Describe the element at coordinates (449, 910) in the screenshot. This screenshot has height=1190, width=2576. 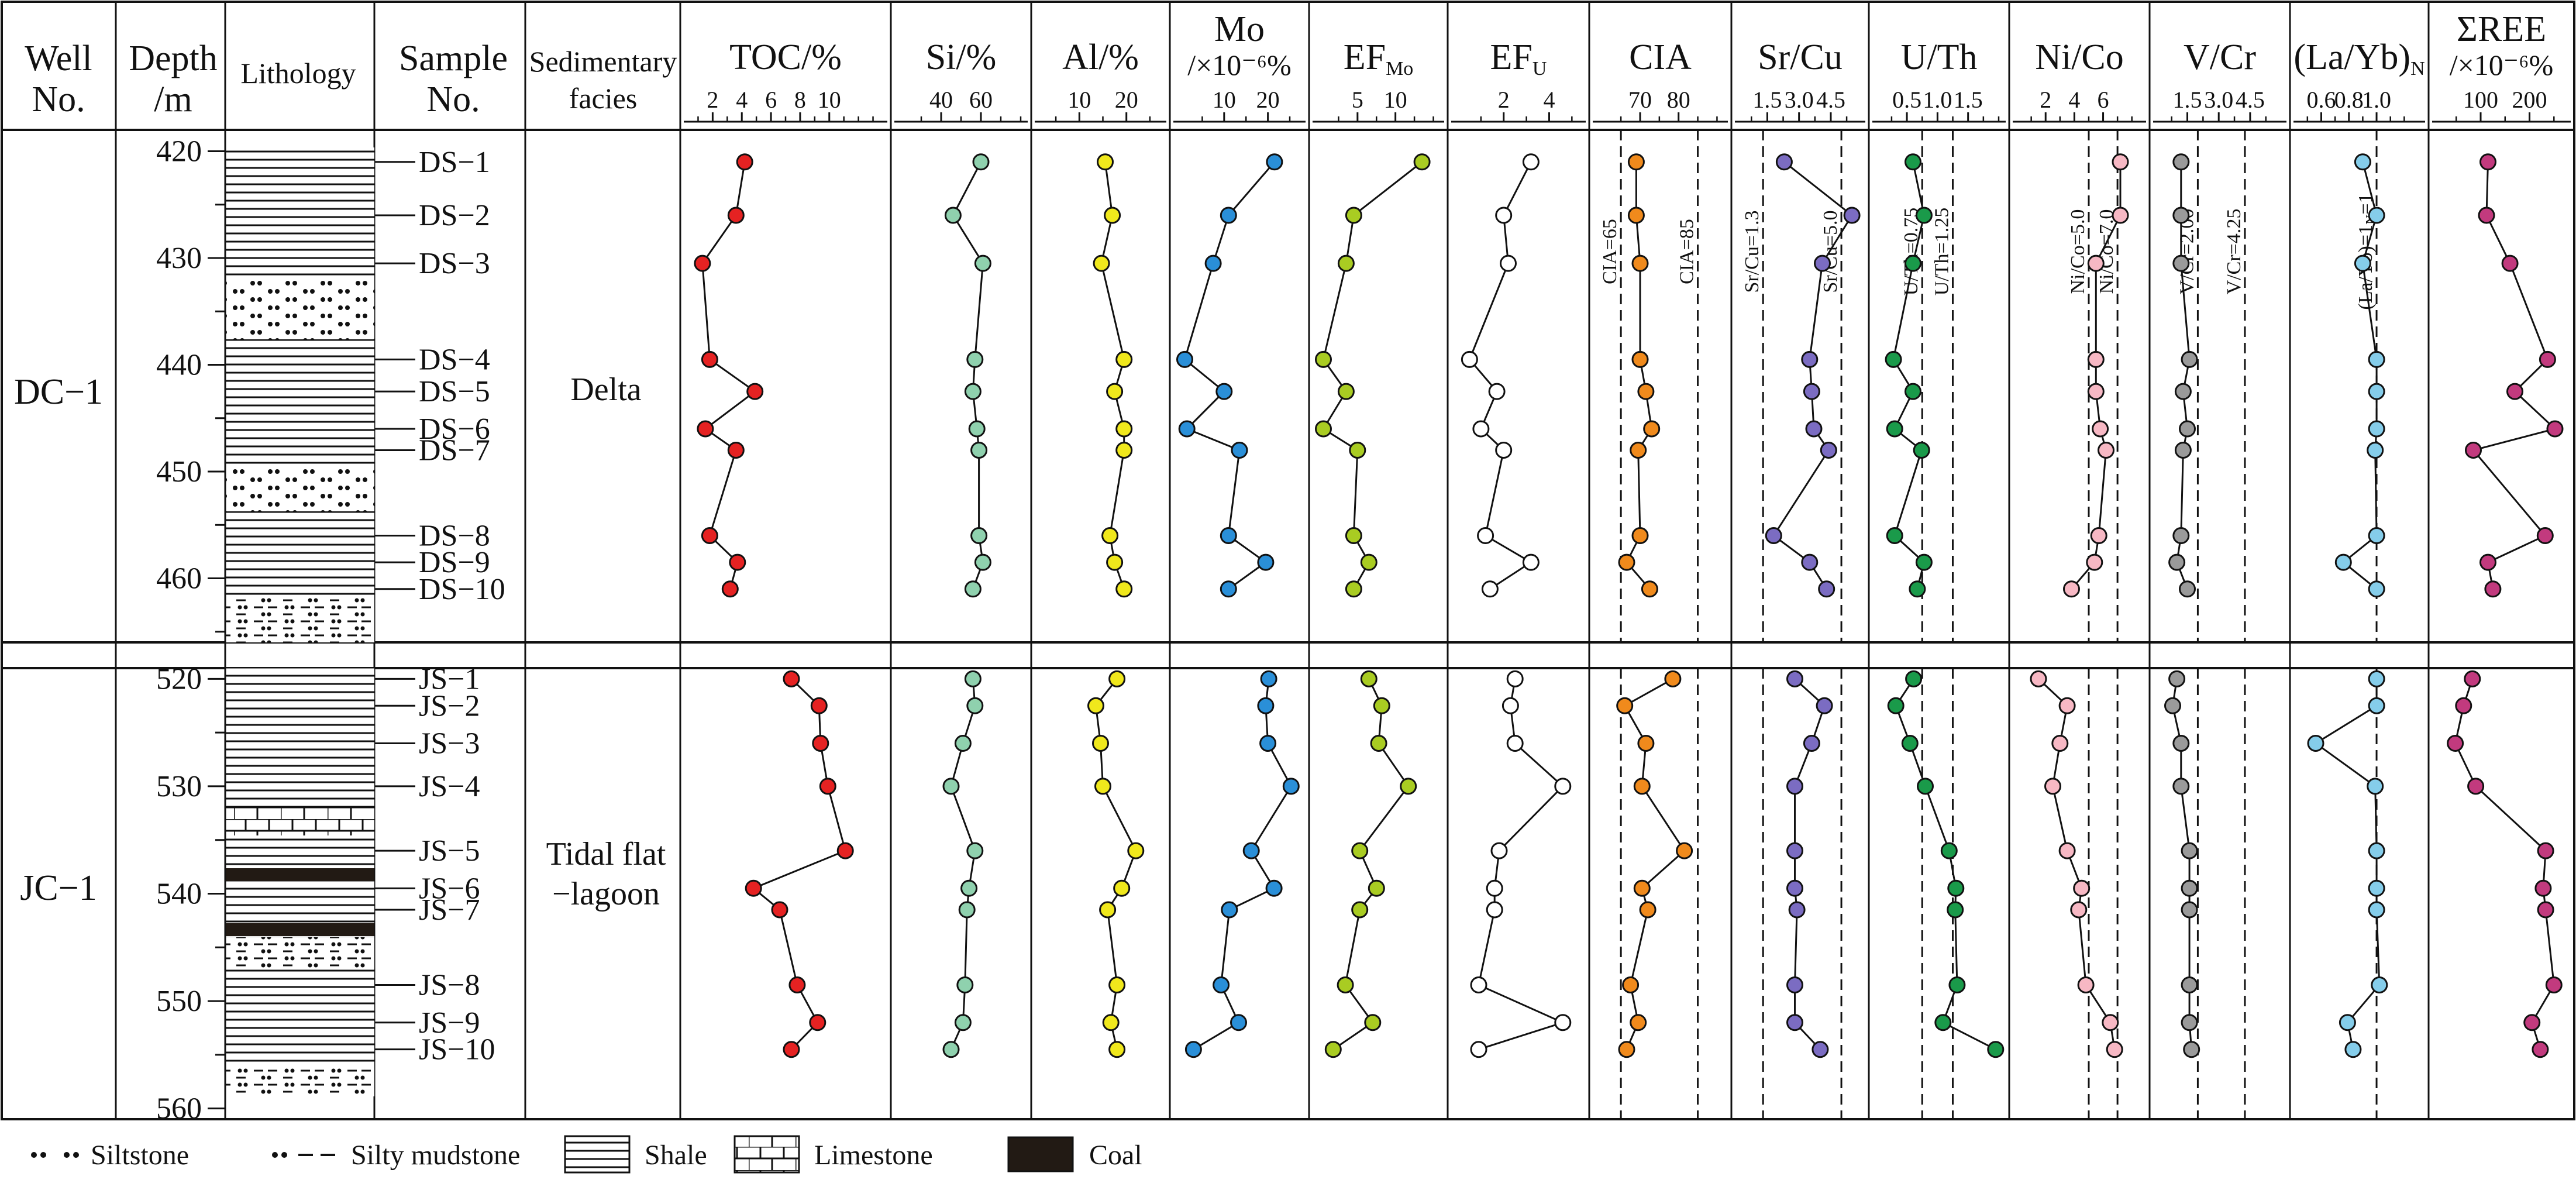
I see `sample-label-js-7: JS−7` at that location.